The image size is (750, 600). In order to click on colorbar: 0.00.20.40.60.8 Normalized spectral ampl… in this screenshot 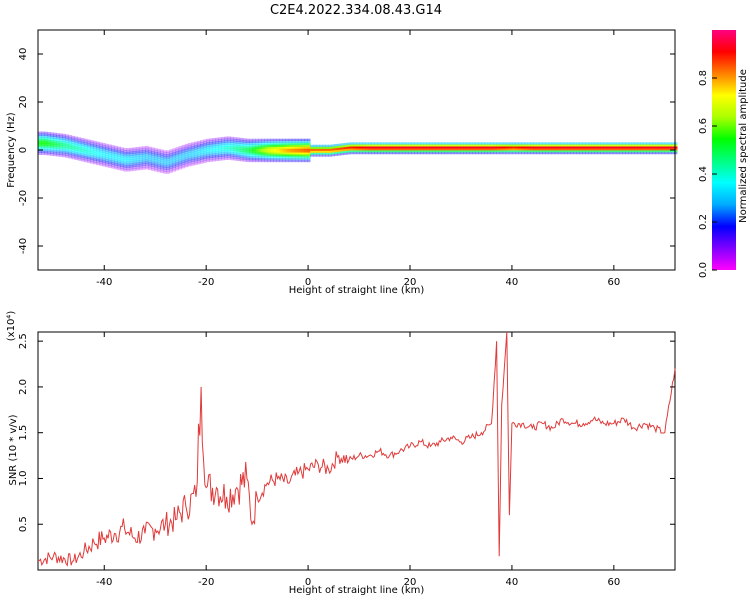, I will do `click(723, 154)`.